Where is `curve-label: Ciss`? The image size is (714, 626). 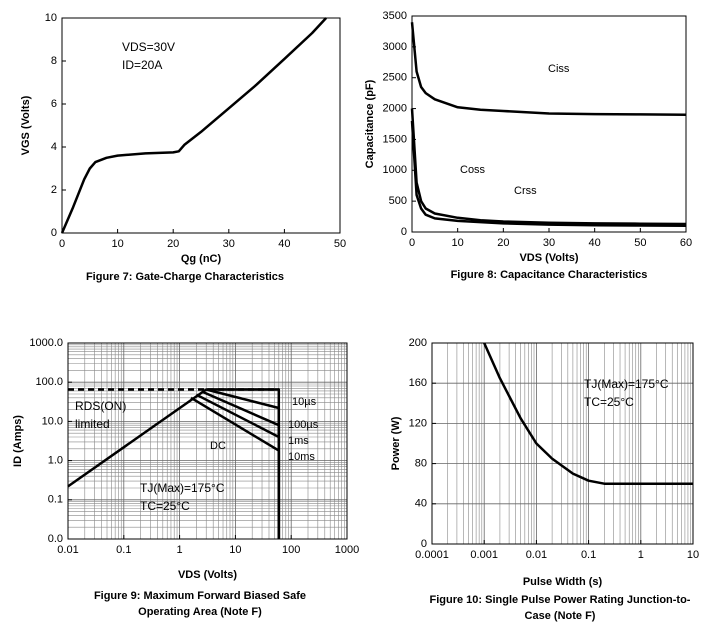 curve-label: Ciss is located at coordinates (559, 69).